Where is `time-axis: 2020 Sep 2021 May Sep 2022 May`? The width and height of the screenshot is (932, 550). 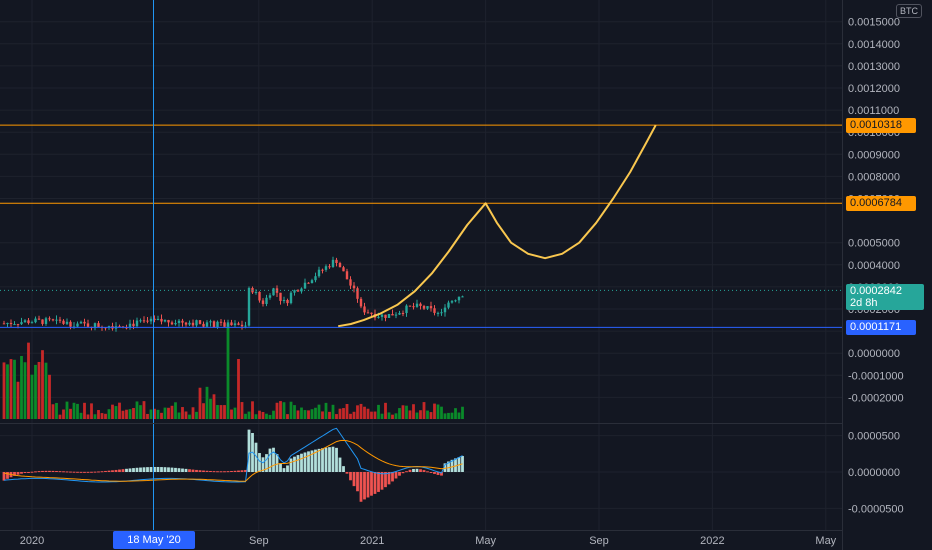 time-axis: 2020 Sep 2021 May Sep 2022 May is located at coordinates (428, 541).